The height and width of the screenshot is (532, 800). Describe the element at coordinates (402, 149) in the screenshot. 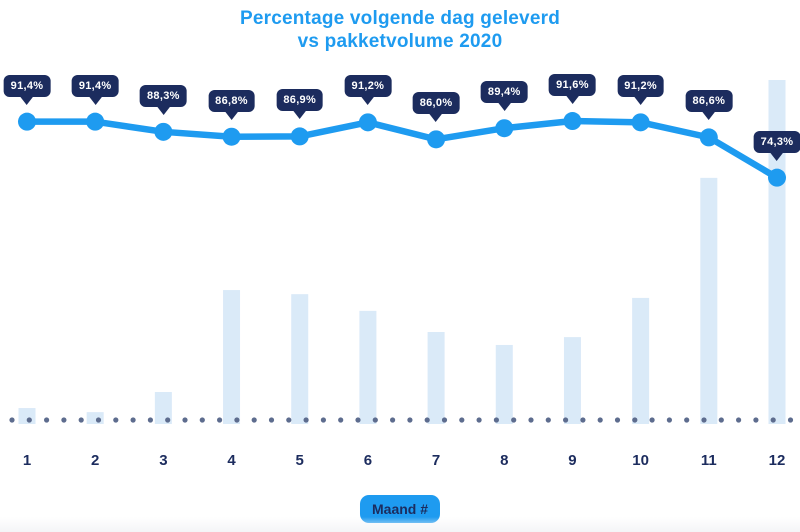

I see `percentage-line` at that location.